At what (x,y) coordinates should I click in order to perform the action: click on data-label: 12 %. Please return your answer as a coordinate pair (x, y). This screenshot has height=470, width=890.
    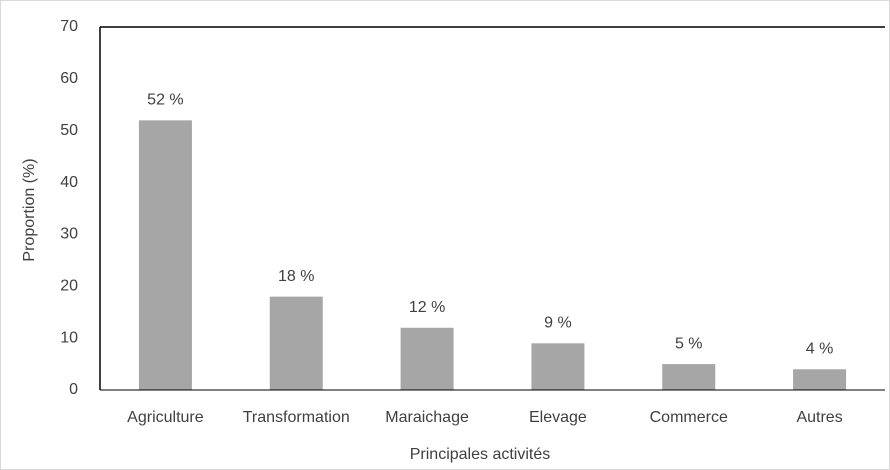
    Looking at the image, I should click on (427, 307).